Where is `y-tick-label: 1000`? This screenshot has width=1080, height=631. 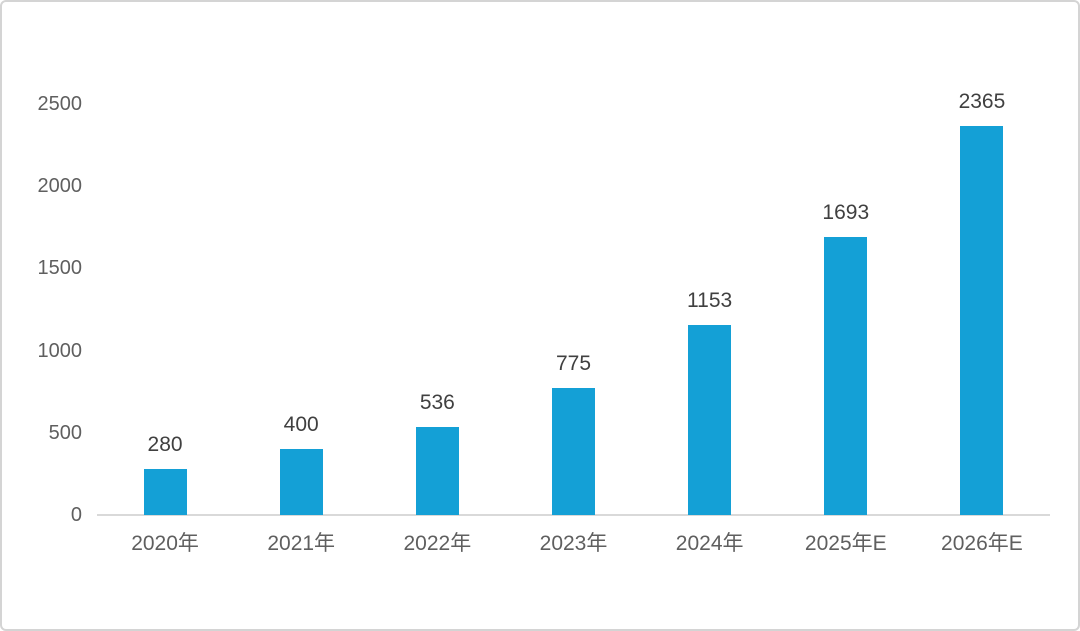 y-tick-label: 1000 is located at coordinates (60, 350).